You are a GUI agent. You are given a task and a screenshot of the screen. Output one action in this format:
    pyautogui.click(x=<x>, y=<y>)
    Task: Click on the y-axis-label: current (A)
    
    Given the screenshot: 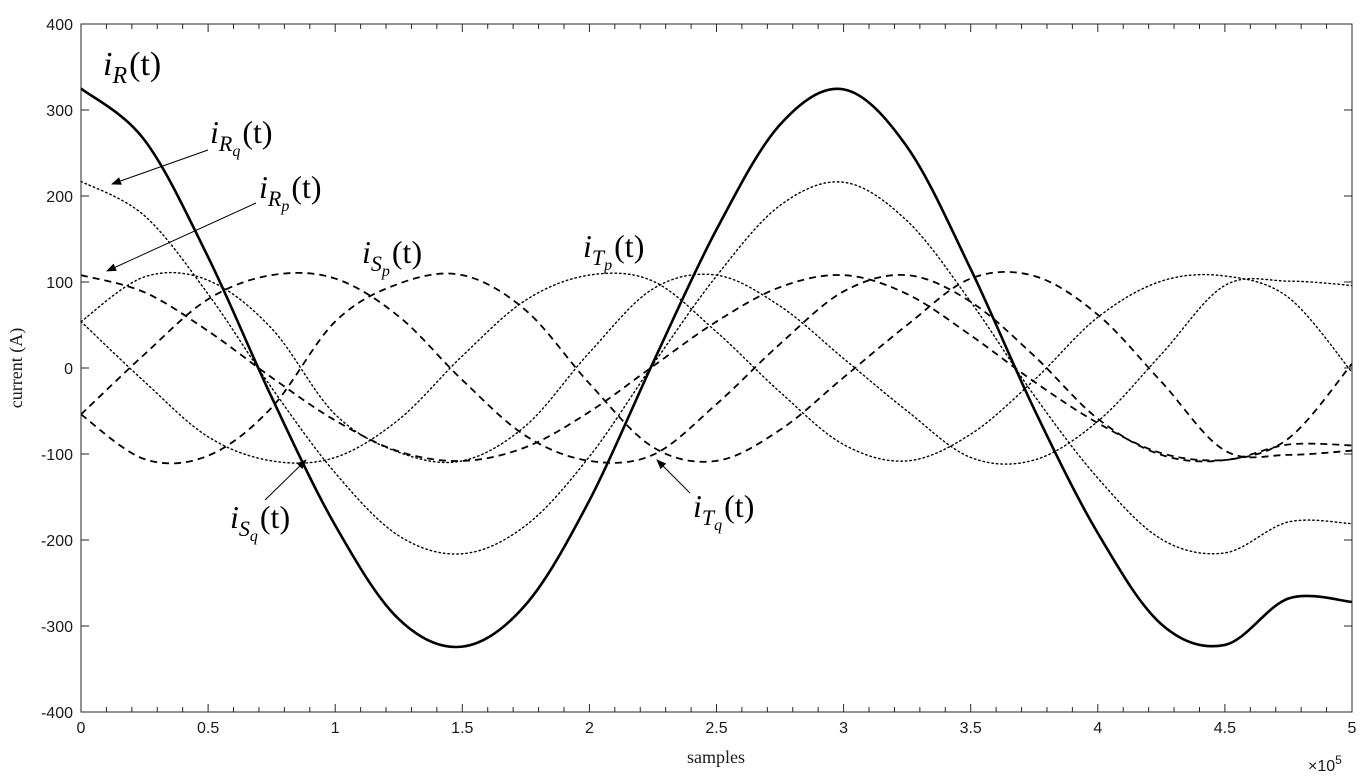 What is the action you would take?
    pyautogui.click(x=16, y=368)
    